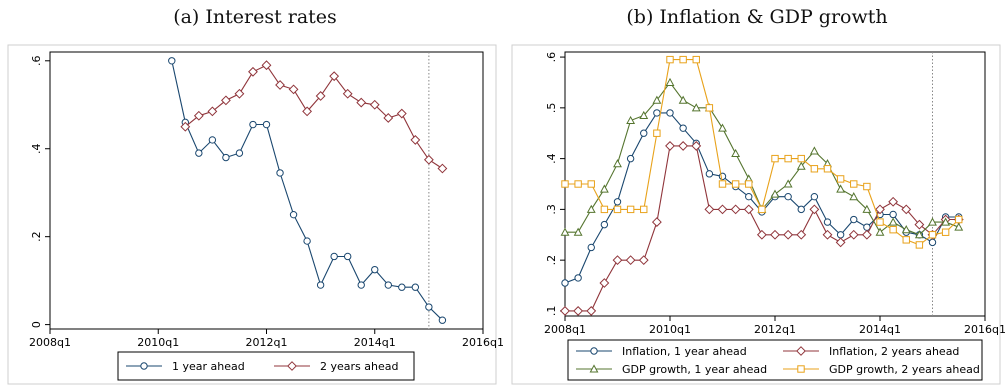 This screenshot has height=389, width=1008. I want to click on legend-label: 2 years ahead, so click(359, 366).